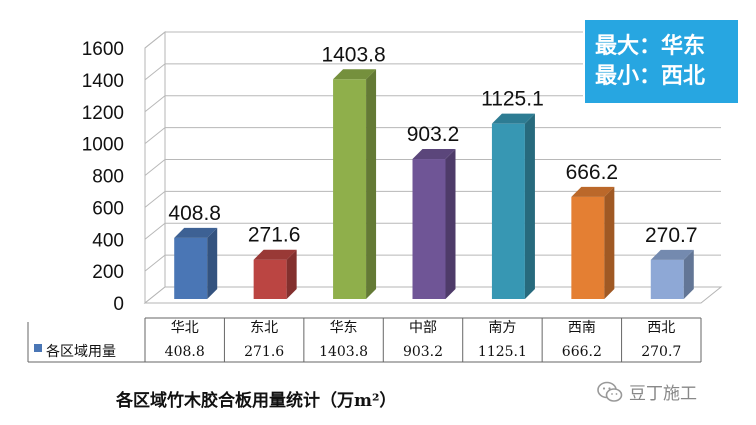 This screenshot has width=756, height=425. Describe the element at coordinates (256, 401) in the screenshot. I see `chart-title: 各区域竹木胶合板用量统计（万m²）` at that location.